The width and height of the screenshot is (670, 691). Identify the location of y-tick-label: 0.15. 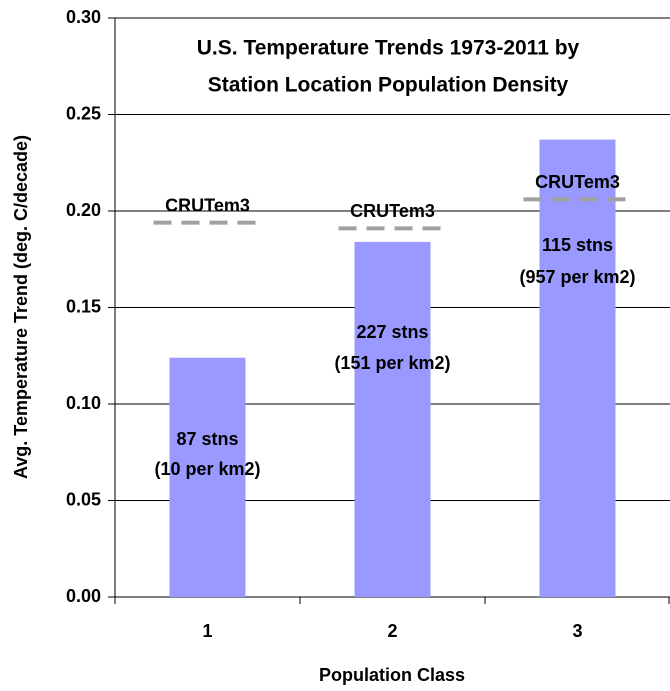
(83, 306).